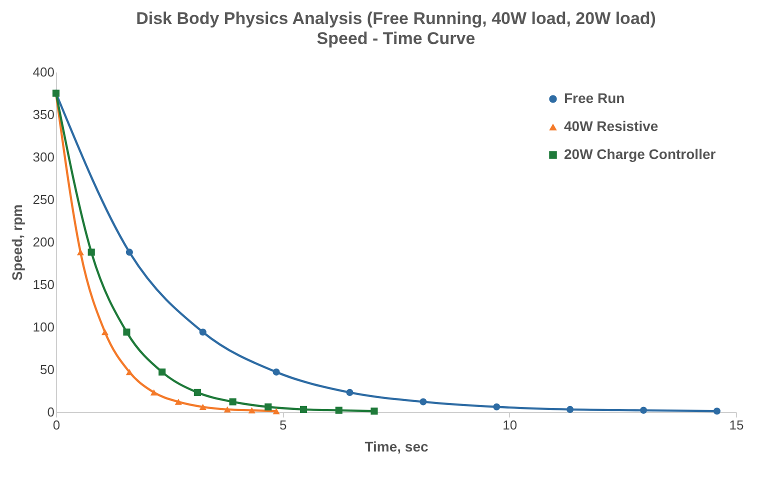 This screenshot has width=780, height=493. I want to click on x-axis-title: Time, sec, so click(396, 446).